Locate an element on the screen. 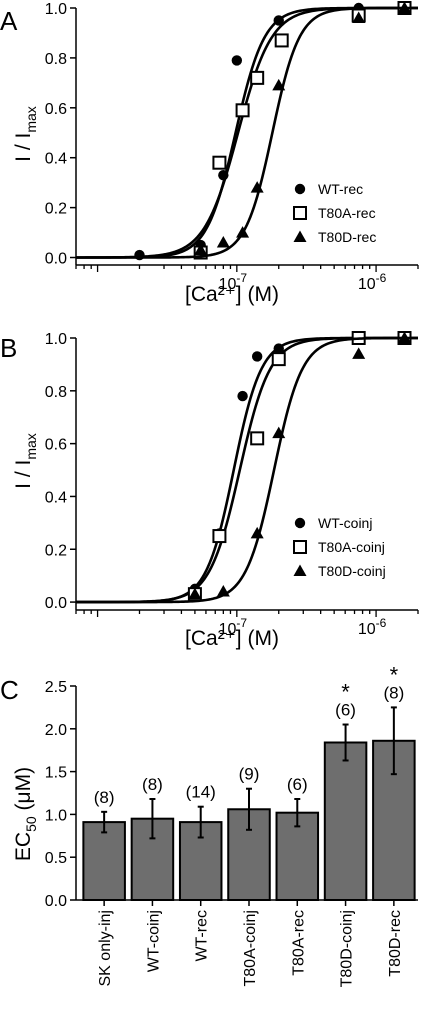 This screenshot has width=433, height=1010. panel-b-y-axis-title: I / Imax is located at coordinates (25, 461).